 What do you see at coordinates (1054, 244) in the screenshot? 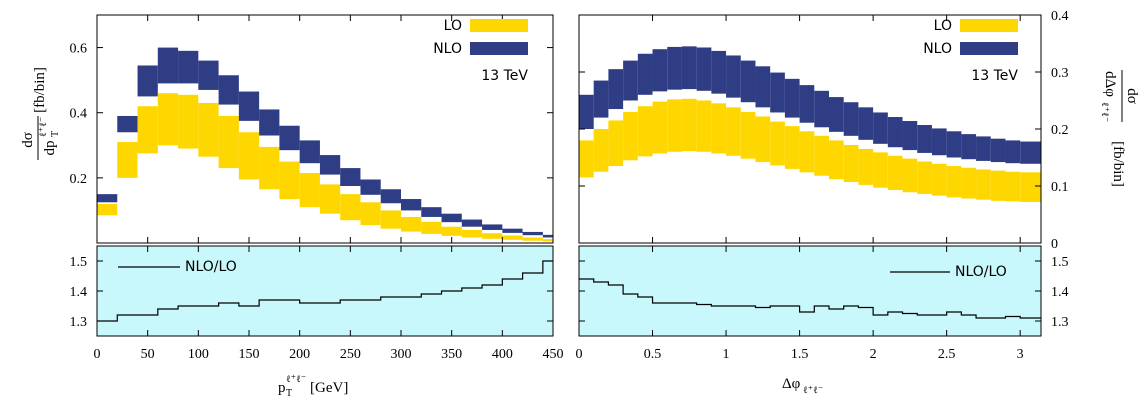
I see `y-tick-label: 0` at bounding box center [1054, 244].